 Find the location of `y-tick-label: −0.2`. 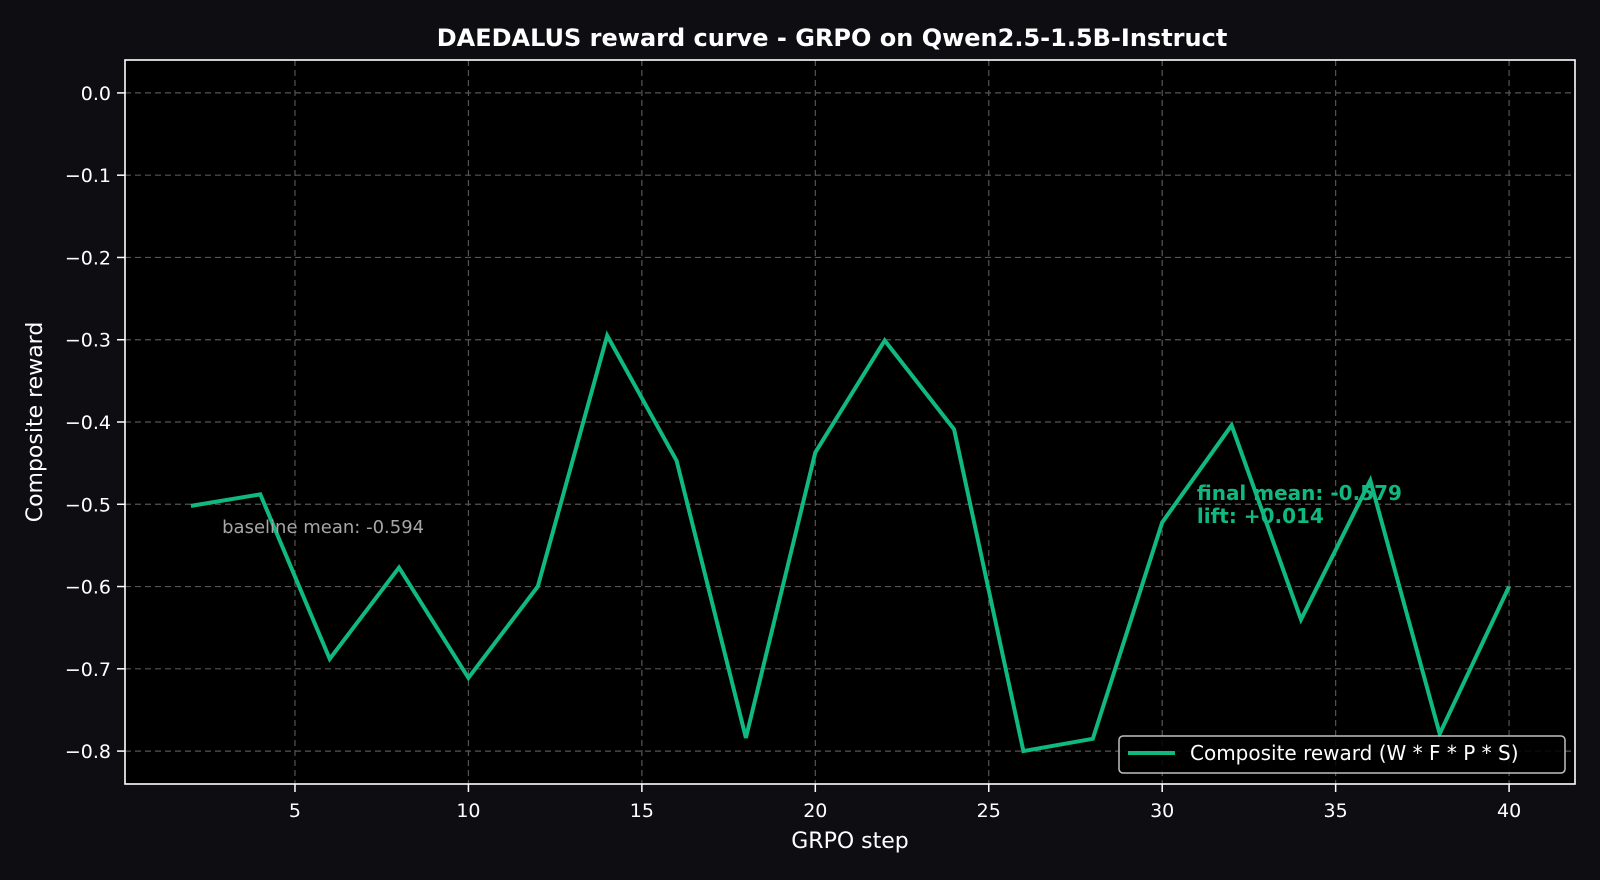

y-tick-label: −0.2 is located at coordinates (88, 258).